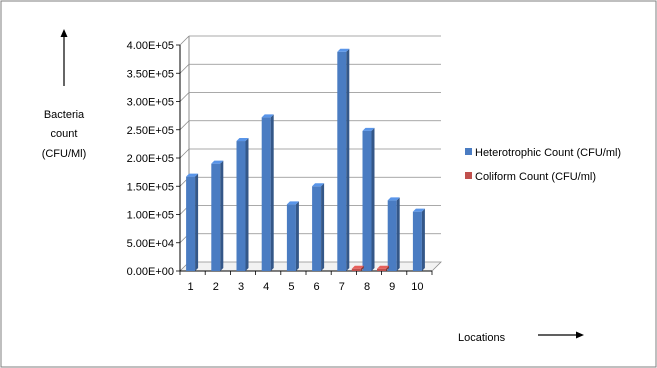  What do you see at coordinates (150, 103) in the screenshot?
I see `y-tick-label: 3.00E+05` at bounding box center [150, 103].